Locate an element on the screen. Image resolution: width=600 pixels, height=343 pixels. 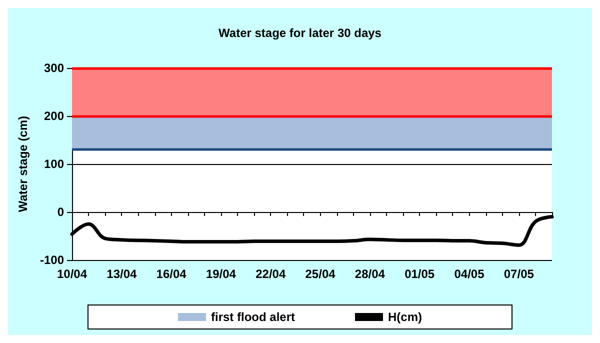
x-tick-label: 25/04 is located at coordinates (320, 274).